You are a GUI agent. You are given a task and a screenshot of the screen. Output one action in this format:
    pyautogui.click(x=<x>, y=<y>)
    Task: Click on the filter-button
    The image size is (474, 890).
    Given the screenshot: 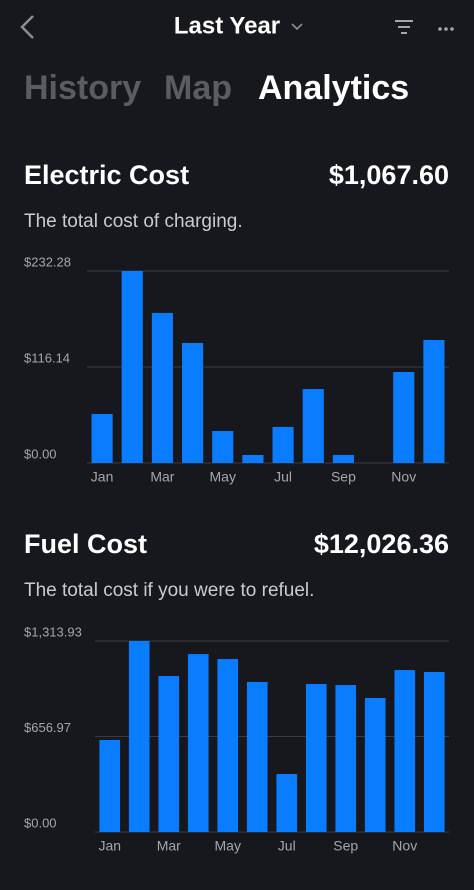 What is the action you would take?
    pyautogui.click(x=404, y=27)
    